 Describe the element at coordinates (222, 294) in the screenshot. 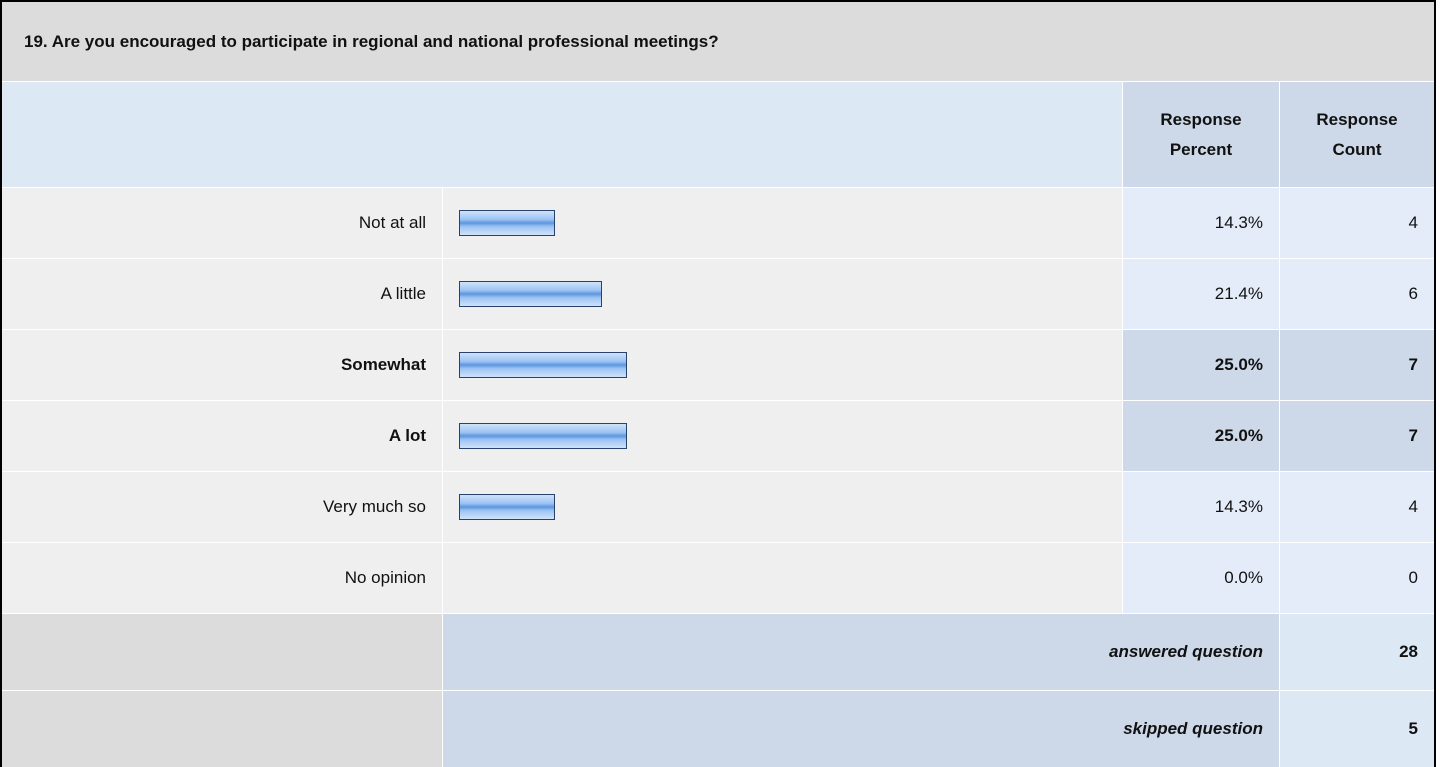

I see `answer-label: A little` at that location.